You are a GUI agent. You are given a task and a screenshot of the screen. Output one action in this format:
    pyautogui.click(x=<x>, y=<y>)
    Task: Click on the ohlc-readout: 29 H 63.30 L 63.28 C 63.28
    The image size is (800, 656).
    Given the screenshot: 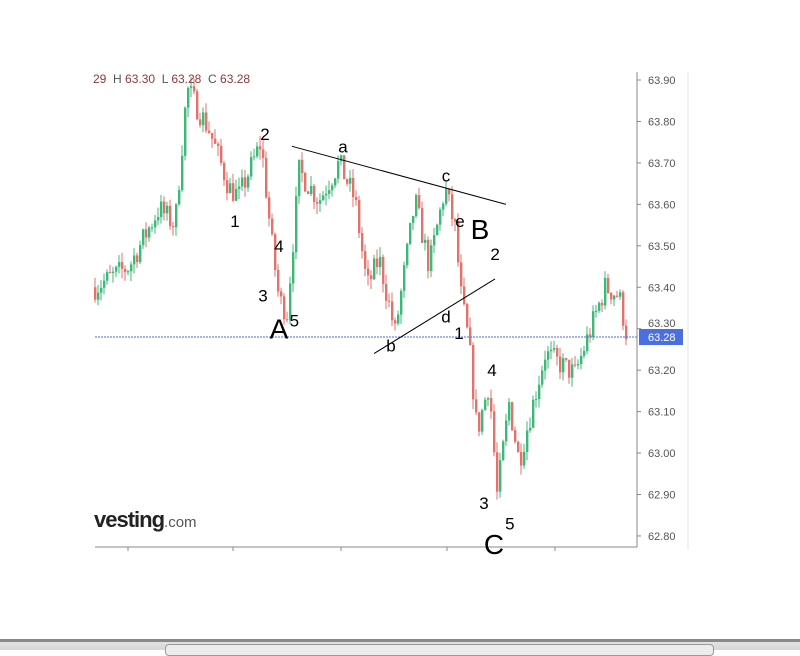 What is the action you would take?
    pyautogui.click(x=171, y=79)
    